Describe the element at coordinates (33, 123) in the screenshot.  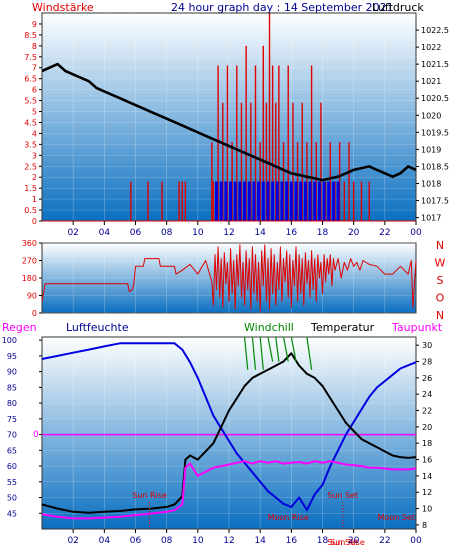
I see `wind-left-ticks: 0 0.5 1 1.5 2 2.5 3 3.5 4 4.55 5.5 6 6.5 7 7.5 8 8.5 9` at that location.